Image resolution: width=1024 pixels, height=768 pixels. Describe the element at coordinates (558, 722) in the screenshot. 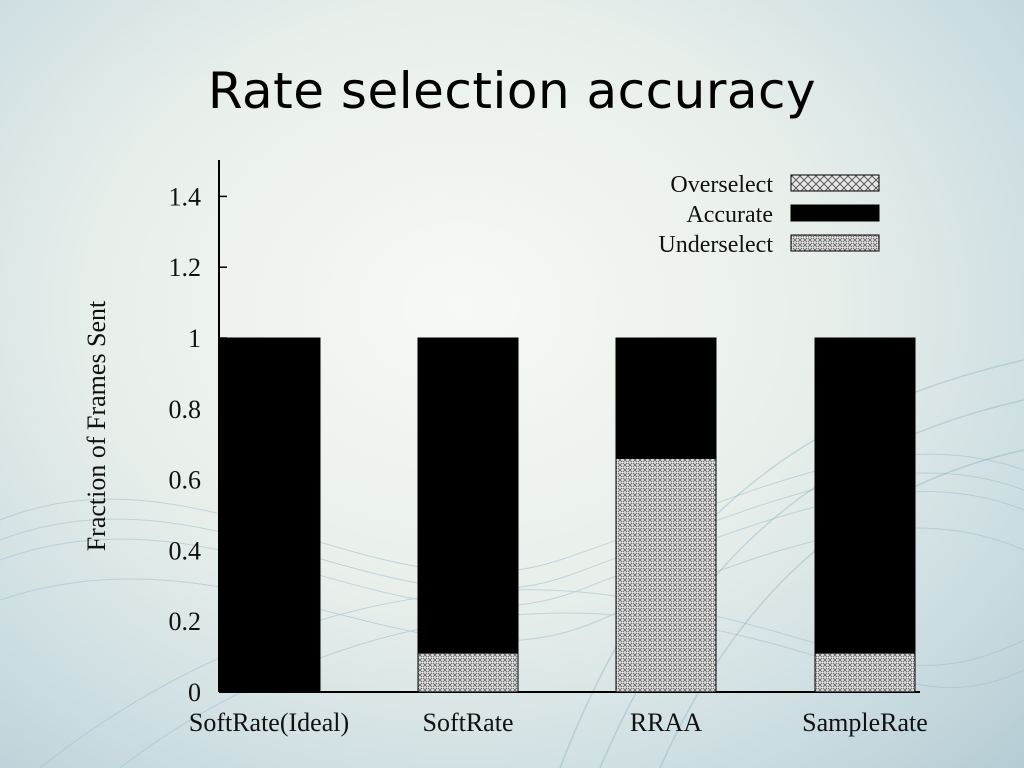

I see `x-tick-labels: SoftRate(Ideal) SoftRate RRAA SampleRate` at that location.